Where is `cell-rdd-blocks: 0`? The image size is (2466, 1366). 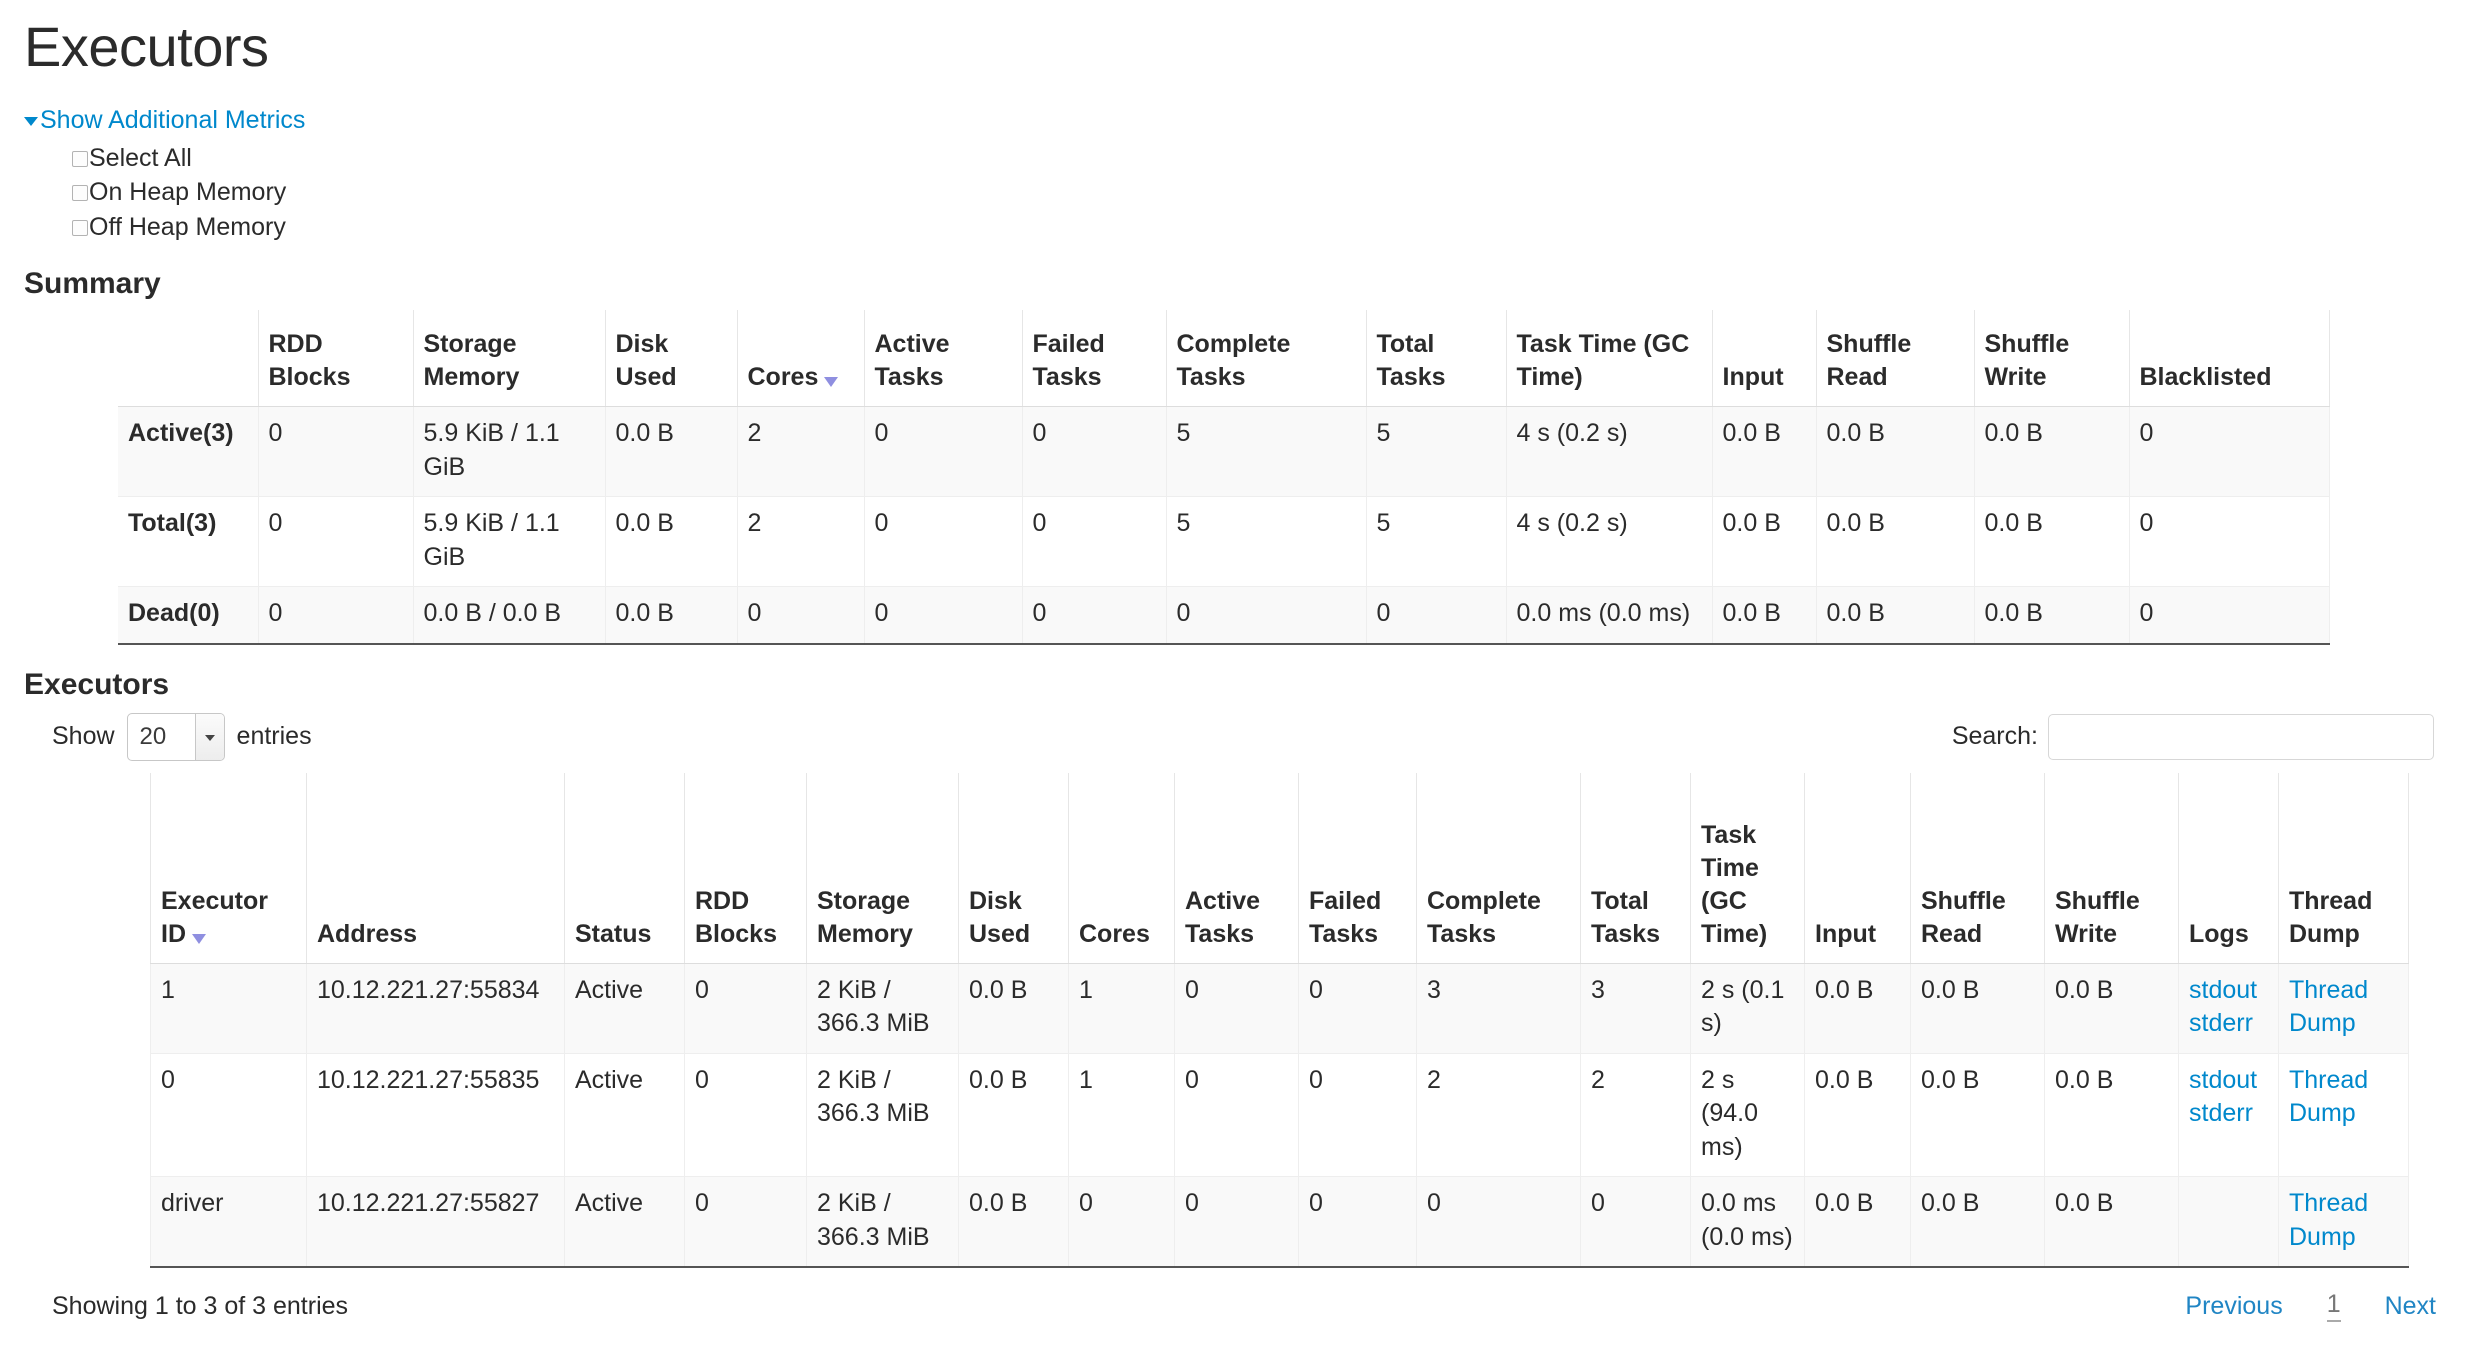
cell-rdd-blocks: 0 is located at coordinates (745, 1008).